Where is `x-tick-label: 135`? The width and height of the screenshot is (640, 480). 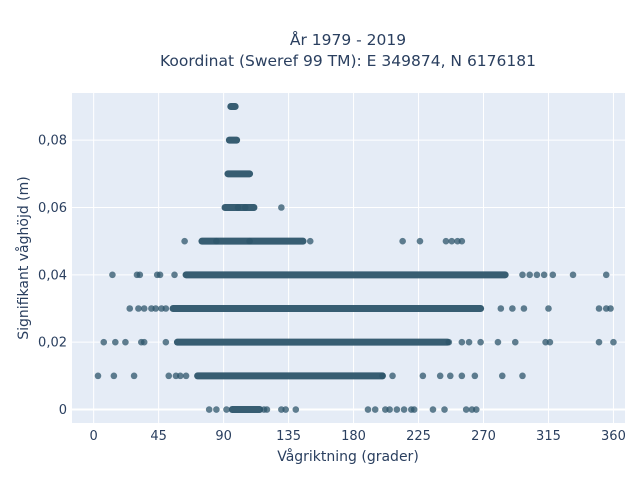
x-tick-label: 135 is located at coordinates (288, 436).